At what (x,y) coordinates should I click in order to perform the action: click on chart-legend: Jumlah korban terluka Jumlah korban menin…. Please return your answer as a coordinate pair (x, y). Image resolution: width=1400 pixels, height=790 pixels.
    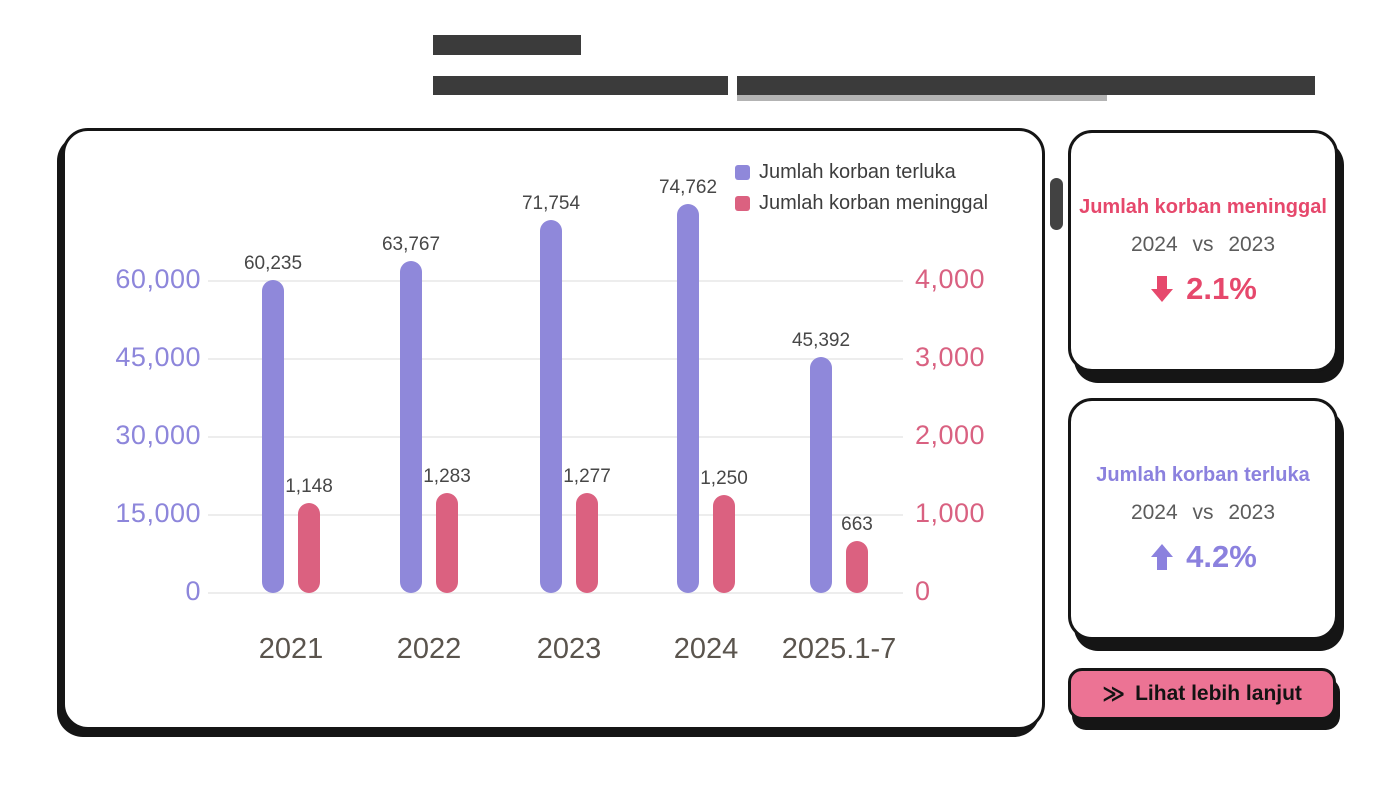
    Looking at the image, I should click on (861, 188).